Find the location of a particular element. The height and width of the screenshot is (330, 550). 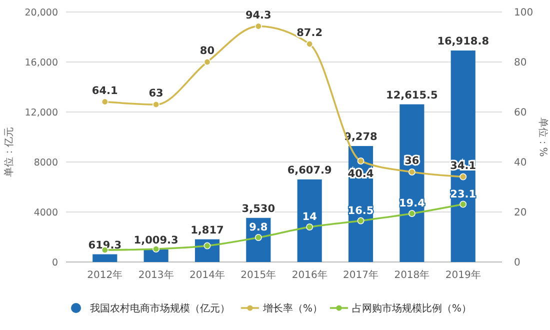

x-tick-label: 2014年 is located at coordinates (207, 275).